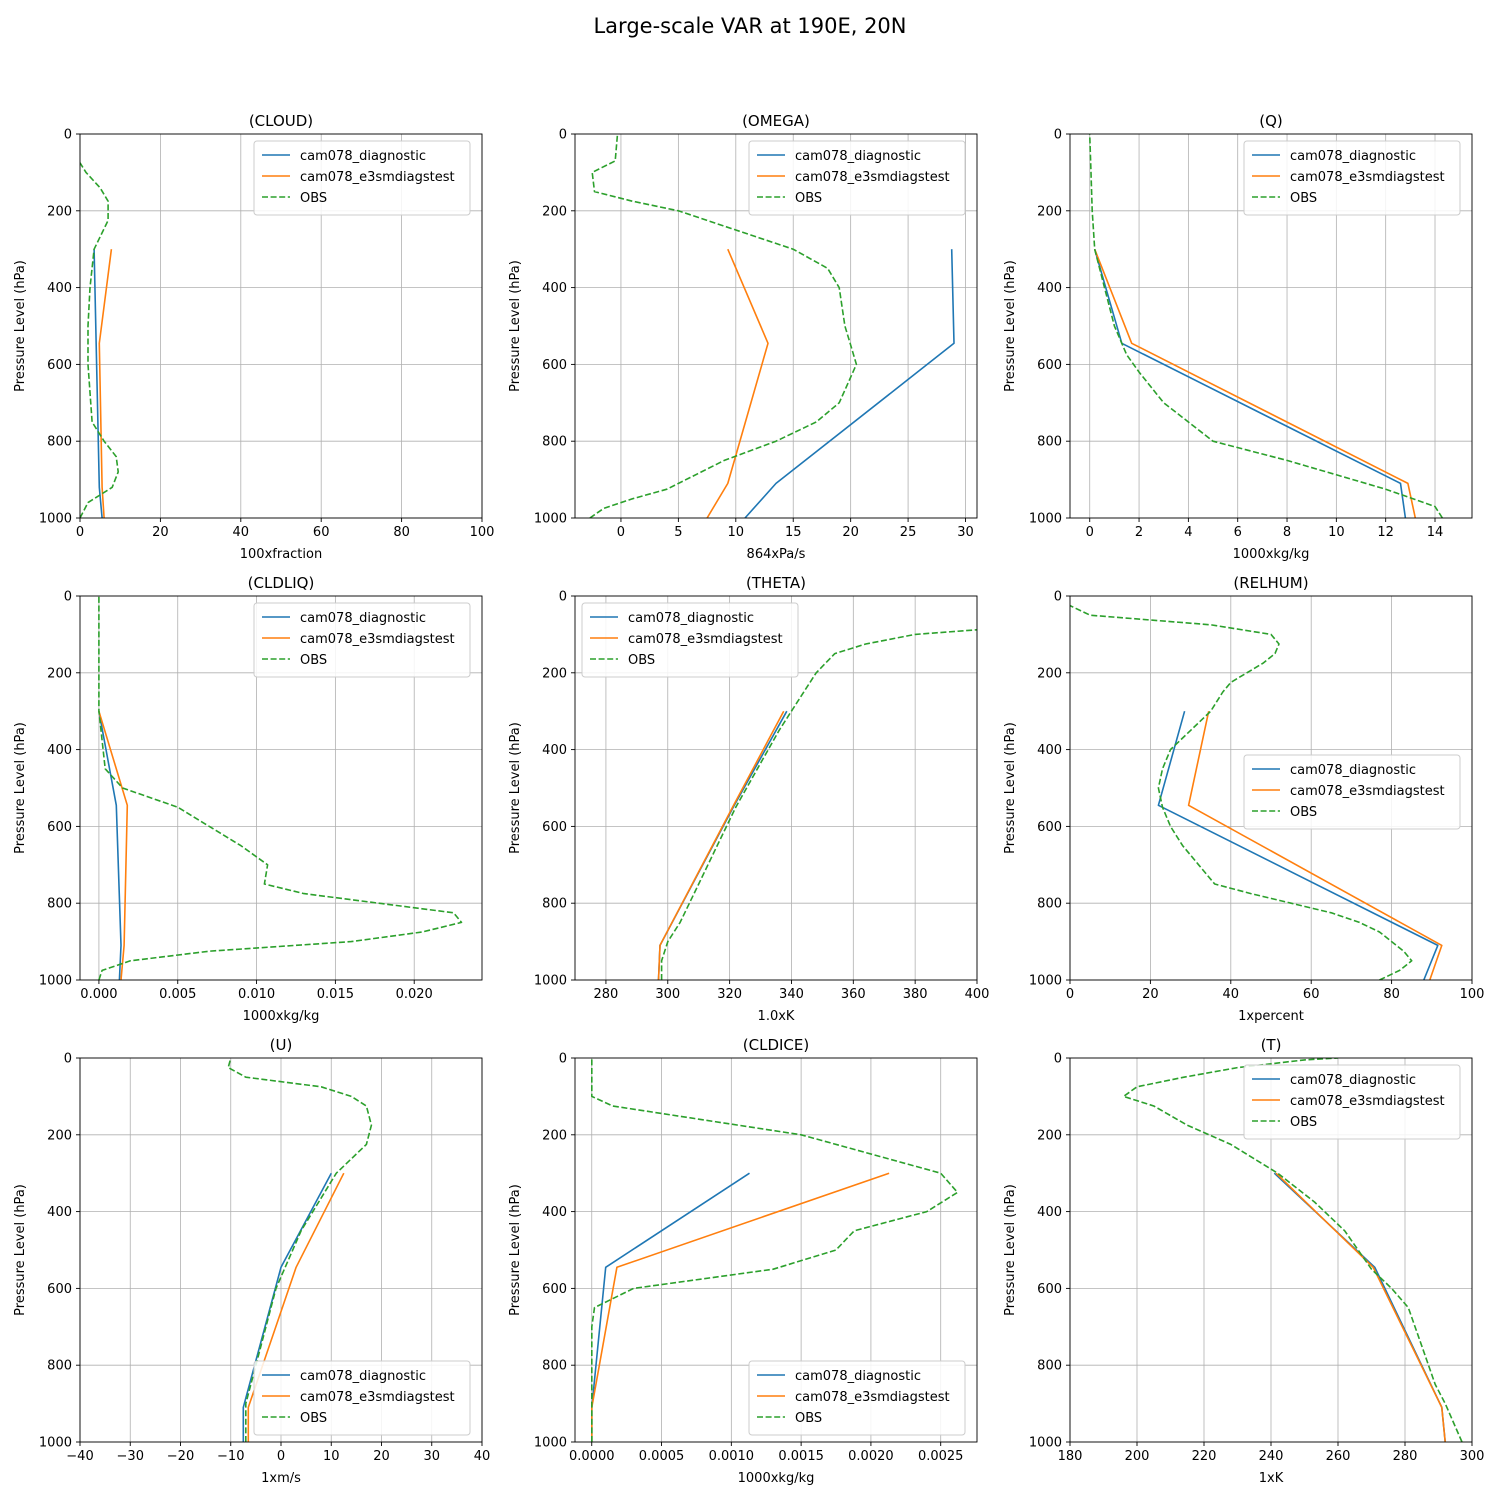  What do you see at coordinates (1311, 994) in the screenshot?
I see `x-tick-label: 60` at bounding box center [1311, 994].